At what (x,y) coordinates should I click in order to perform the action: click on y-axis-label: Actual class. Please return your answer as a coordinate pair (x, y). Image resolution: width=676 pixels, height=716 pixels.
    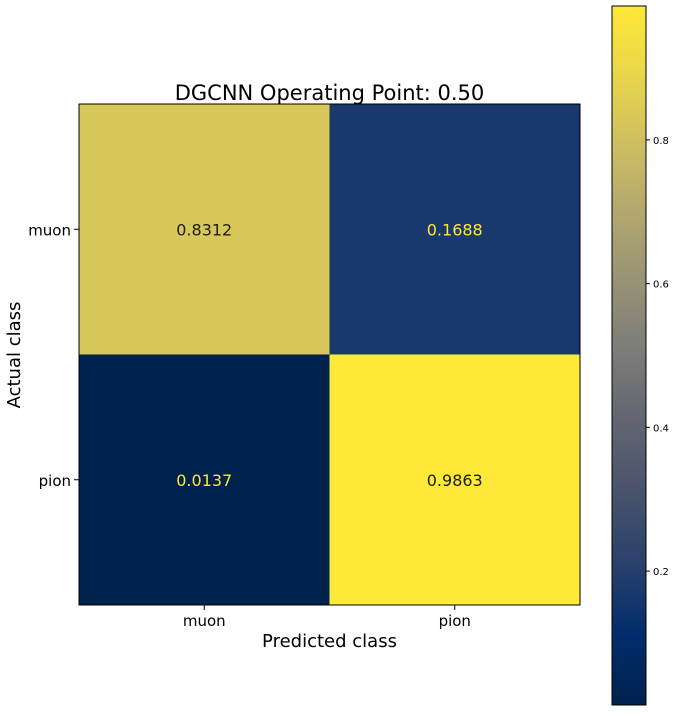
    Looking at the image, I should click on (14, 355).